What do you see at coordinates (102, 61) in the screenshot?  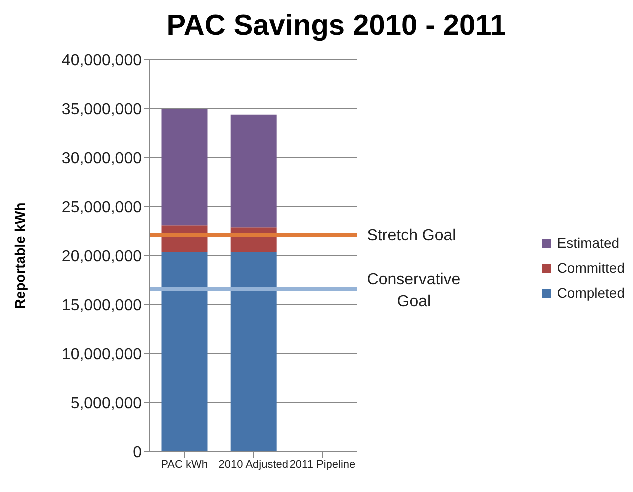 I see `y-tick-label: 40,000,000` at bounding box center [102, 61].